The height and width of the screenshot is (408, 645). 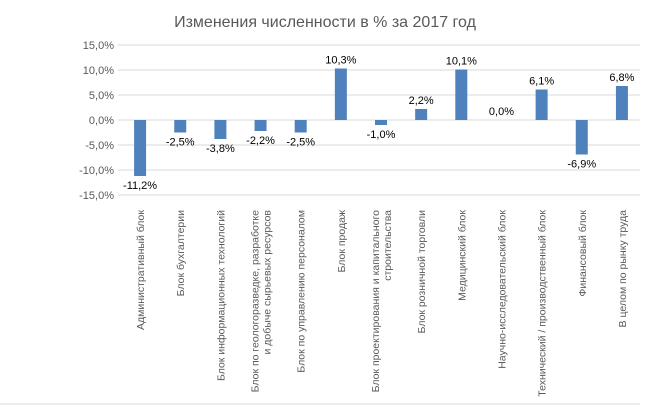 What do you see at coordinates (99, 146) in the screenshot?
I see `y-tick-label: -5,0%` at bounding box center [99, 146].